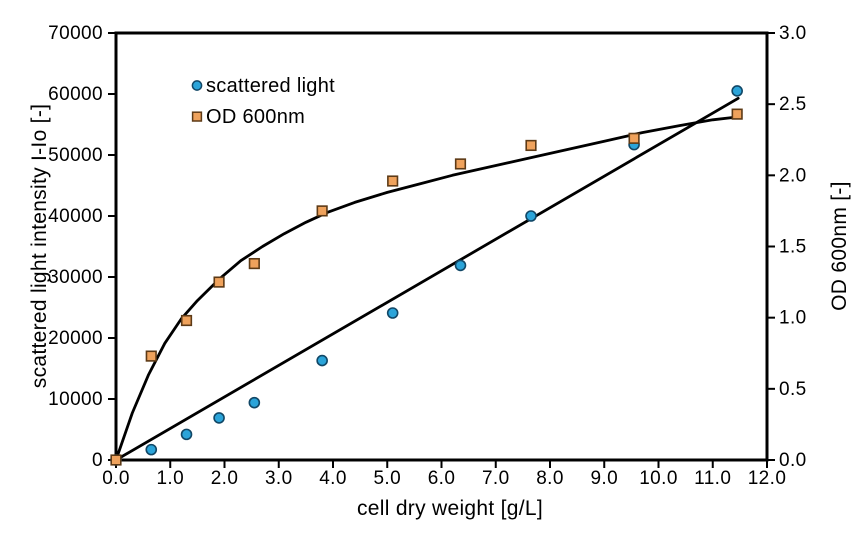 The image size is (860, 539). What do you see at coordinates (263, 101) in the screenshot?
I see `legend: scattered light OD 600nm` at bounding box center [263, 101].